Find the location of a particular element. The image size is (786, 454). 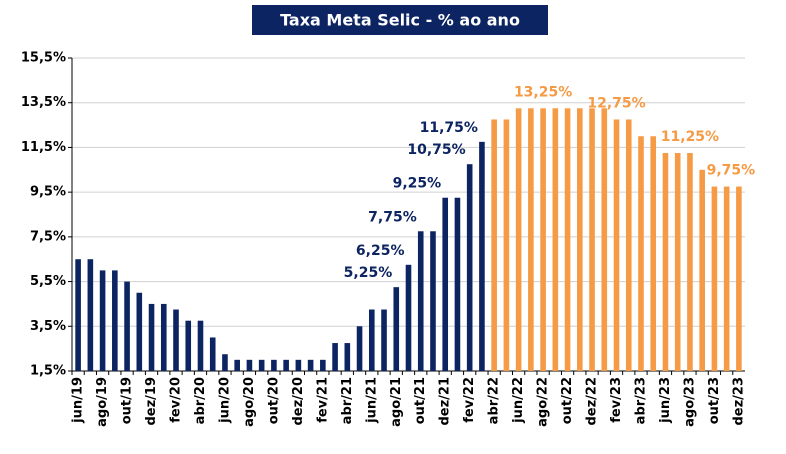

x-tick-label: fev/21 is located at coordinates (322, 400).